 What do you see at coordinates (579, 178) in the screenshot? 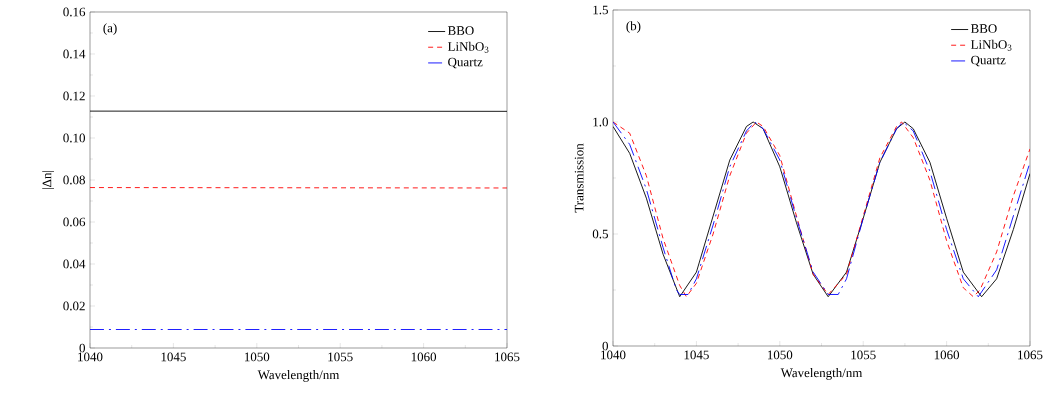
I see `y-axis-title: Transmission` at bounding box center [579, 178].